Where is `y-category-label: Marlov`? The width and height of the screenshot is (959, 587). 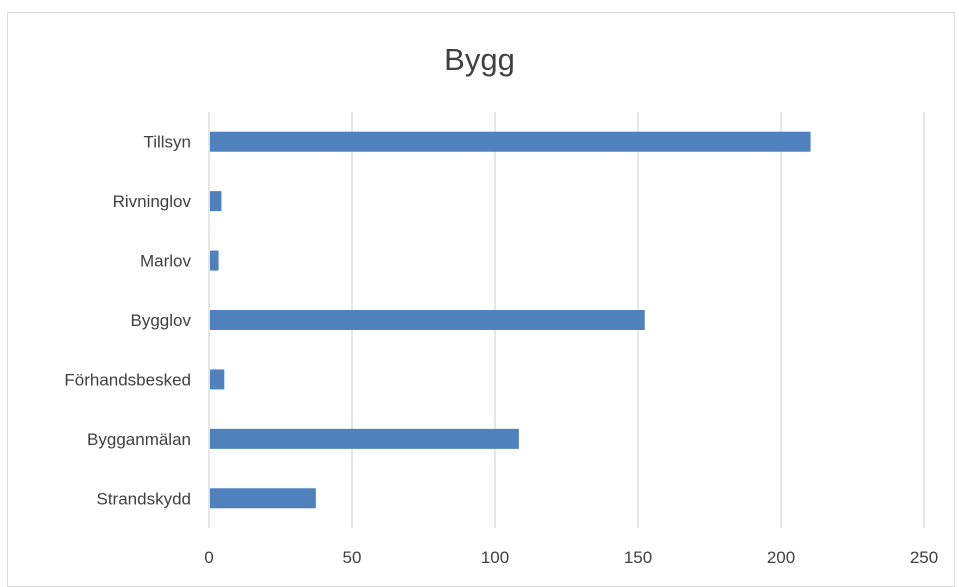
y-category-label: Marlov is located at coordinates (166, 261).